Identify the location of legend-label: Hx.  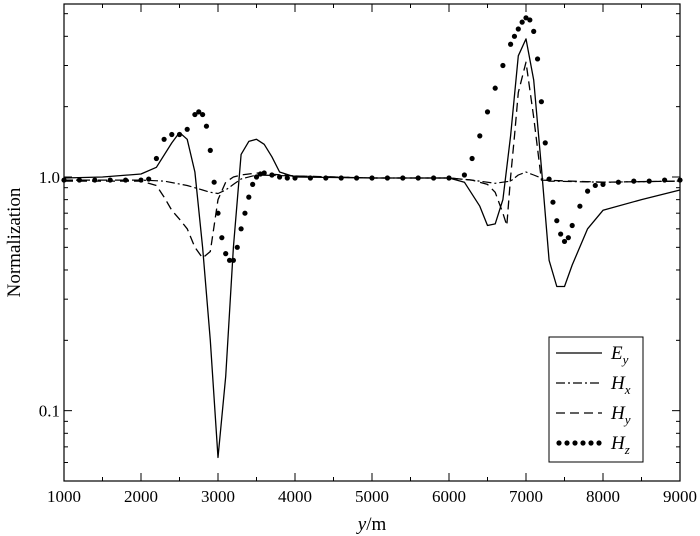
(620, 385).